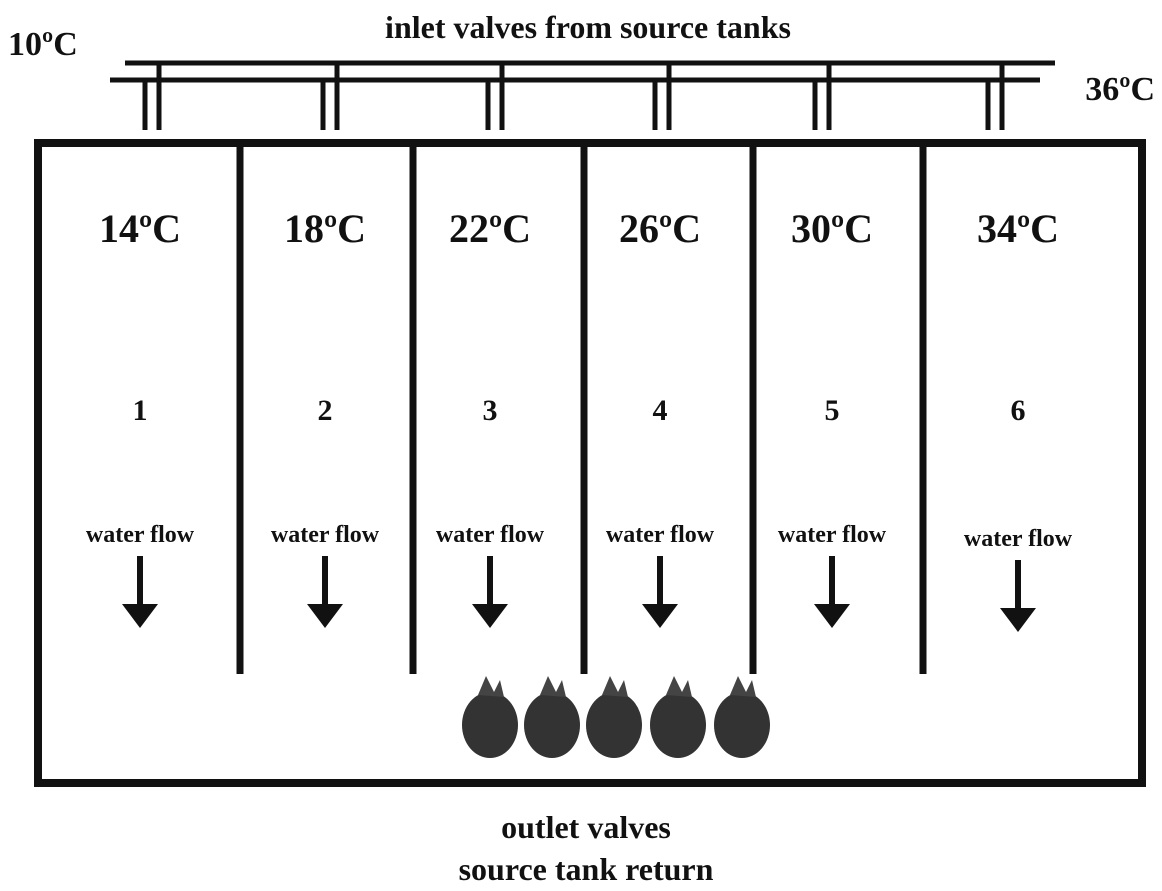 This screenshot has height=891, width=1162. What do you see at coordinates (660, 228) in the screenshot?
I see `lane-temperature: 26ºC` at bounding box center [660, 228].